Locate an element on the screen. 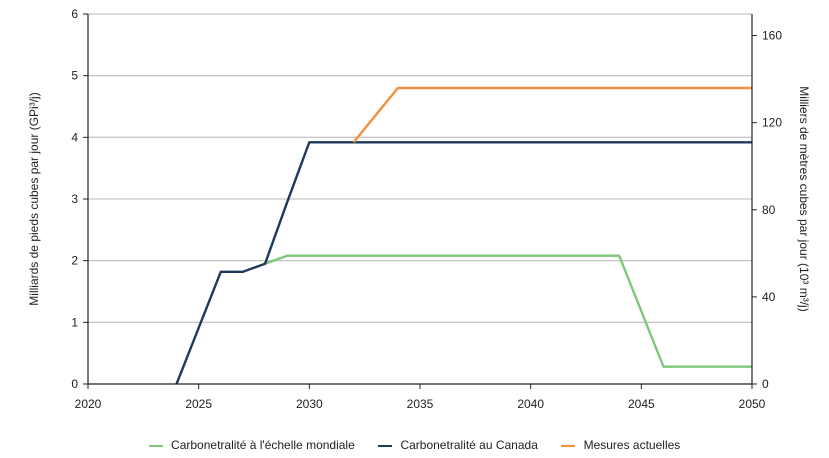  x-tick-label-2035: 2035 is located at coordinates (420, 404).